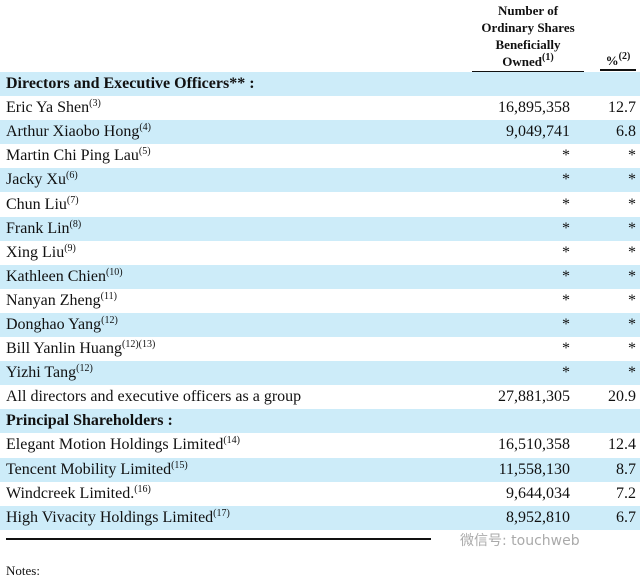 Image resolution: width=640 pixels, height=579 pixels. I want to click on percent-cell: 8.7, so click(626, 469).